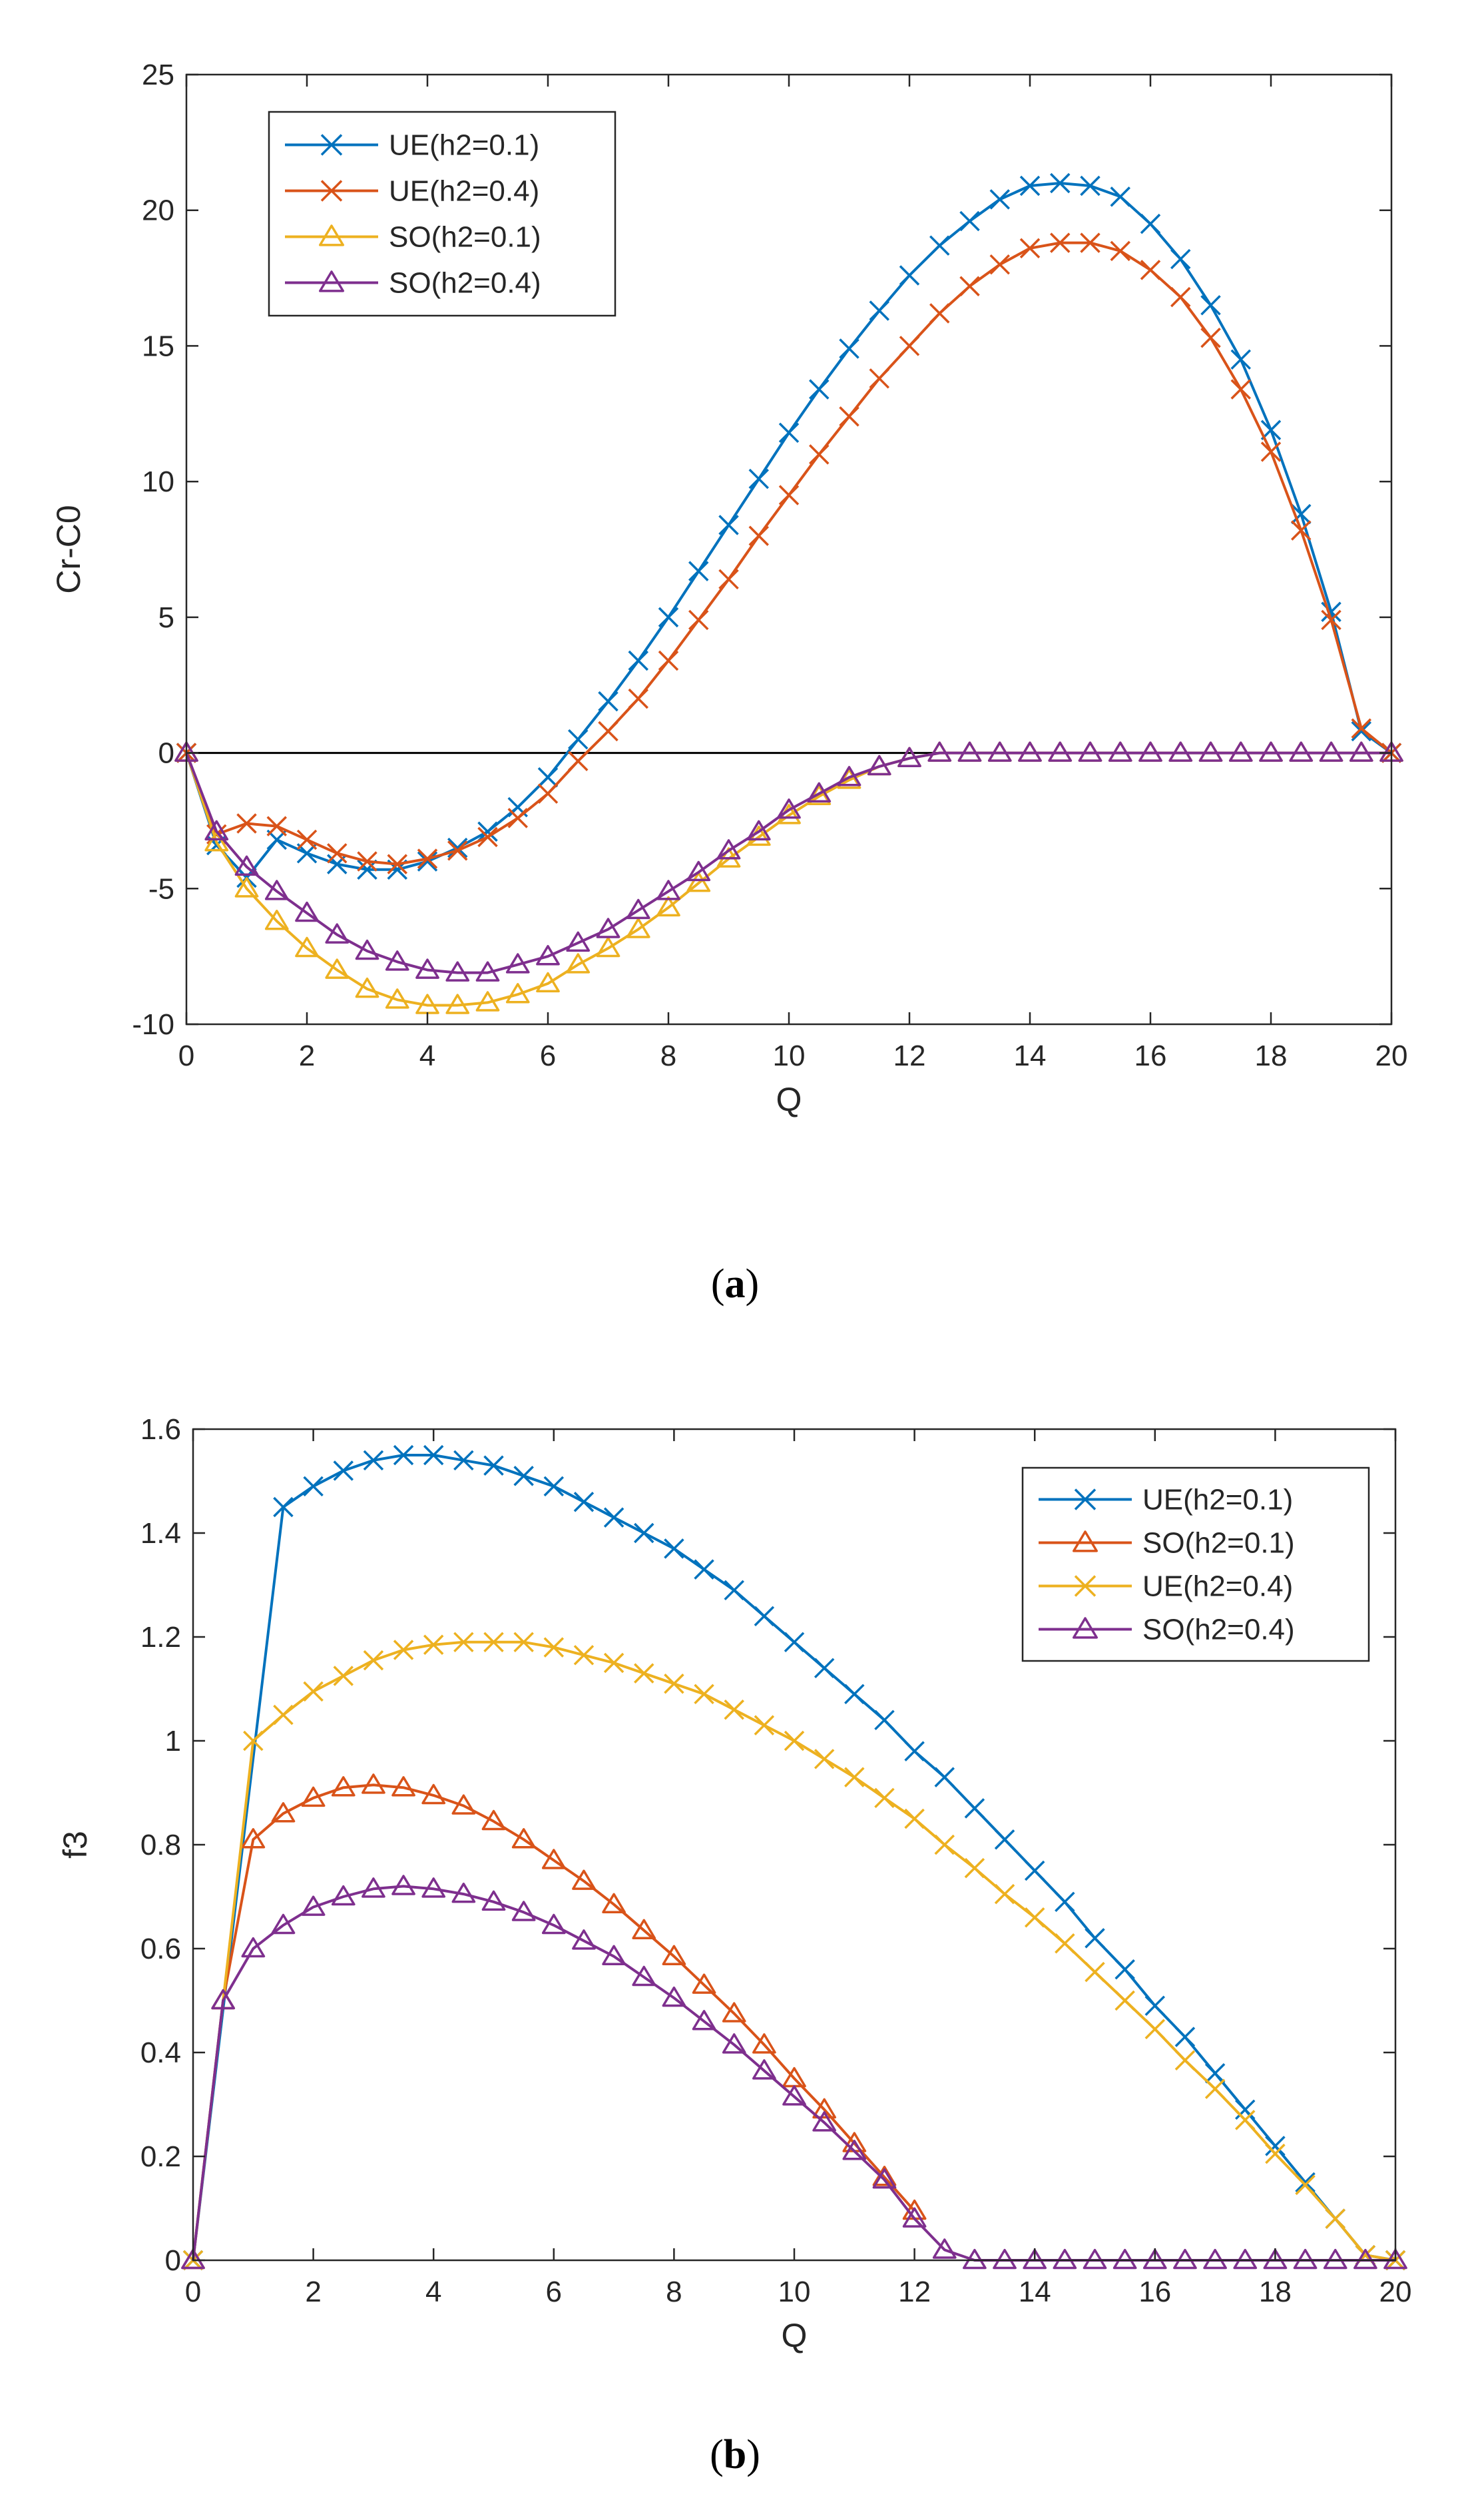 This screenshot has width=1470, height=2520. What do you see at coordinates (789, 1056) in the screenshot?
I see `x-tick-label-a-5: 10` at bounding box center [789, 1056].